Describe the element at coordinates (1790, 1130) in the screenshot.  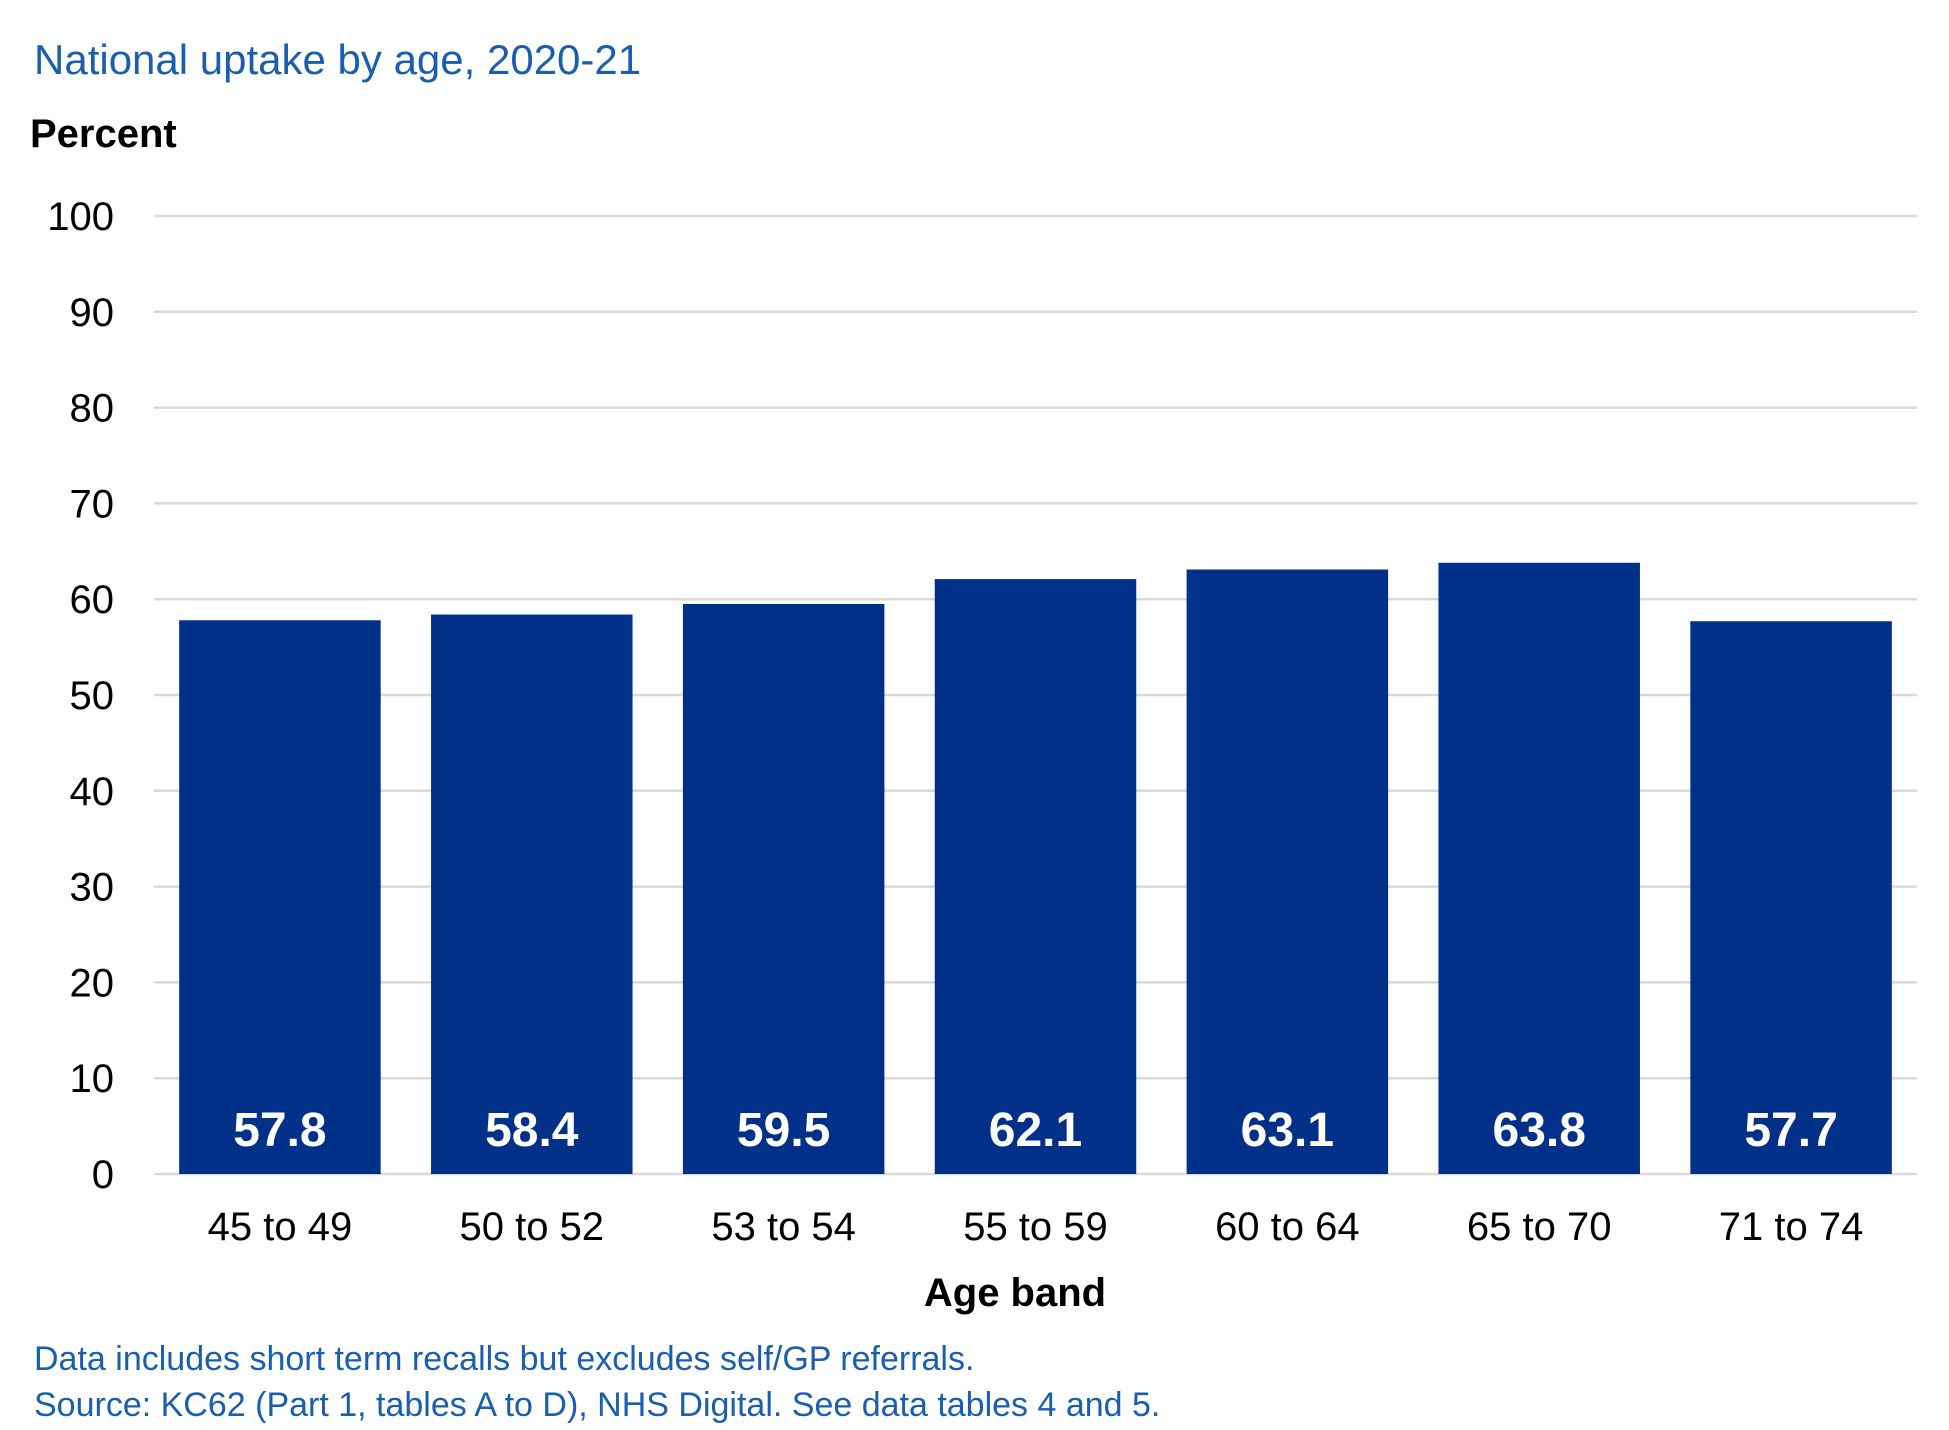
I see `data-label: 57.7` at that location.